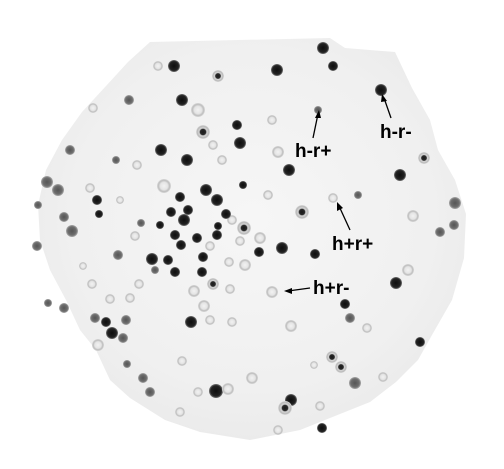 The width and height of the screenshot is (504, 469). I want to click on arrow-h-plus-r-plus, so click(344, 218).